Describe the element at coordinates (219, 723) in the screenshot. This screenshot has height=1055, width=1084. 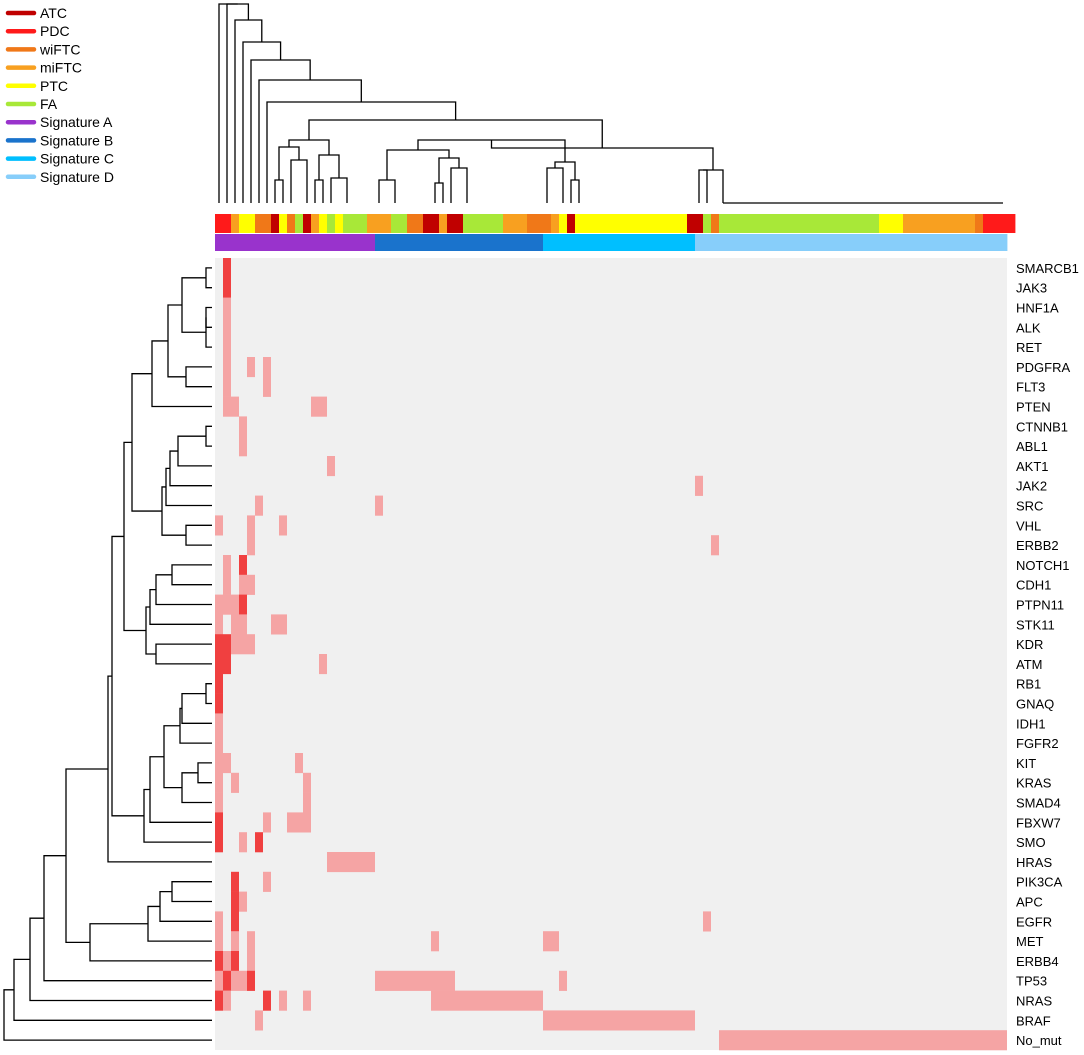
I see `cell-idh1` at that location.